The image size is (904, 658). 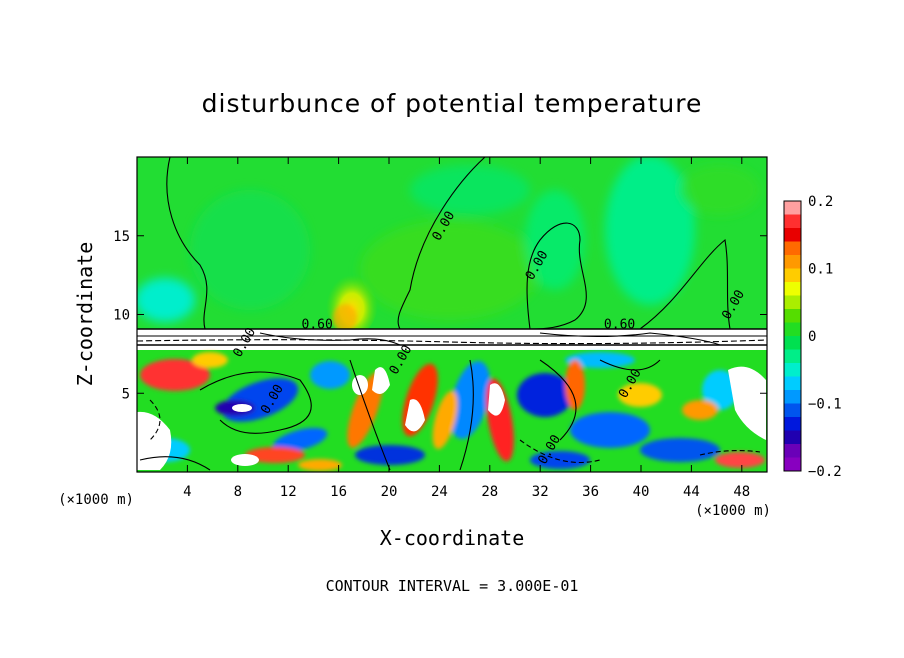 I want to click on x-tick-label: 28, so click(x=489, y=492).